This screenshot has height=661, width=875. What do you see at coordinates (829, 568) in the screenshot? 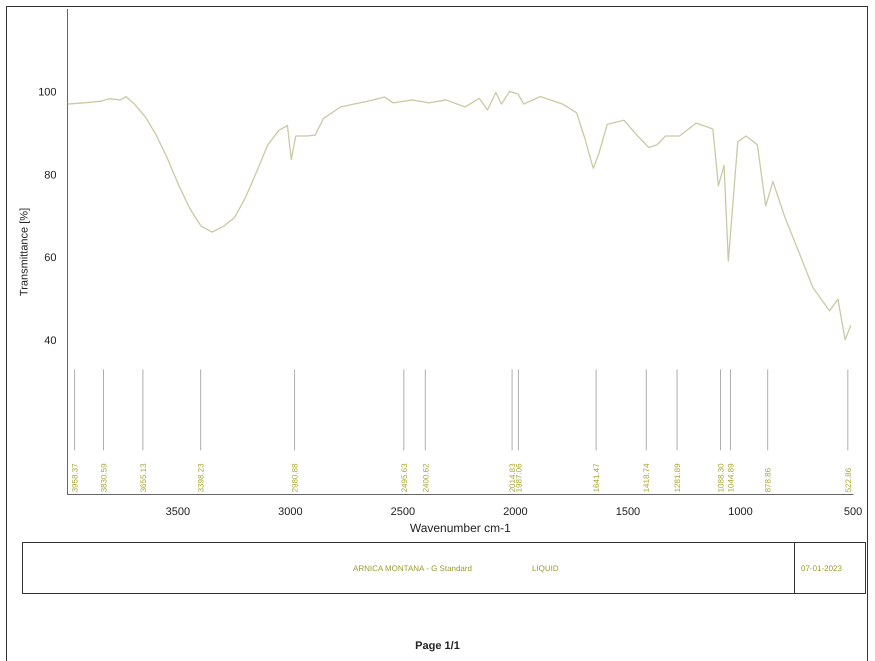
I see `text: 07-01-2023` at bounding box center [829, 568].